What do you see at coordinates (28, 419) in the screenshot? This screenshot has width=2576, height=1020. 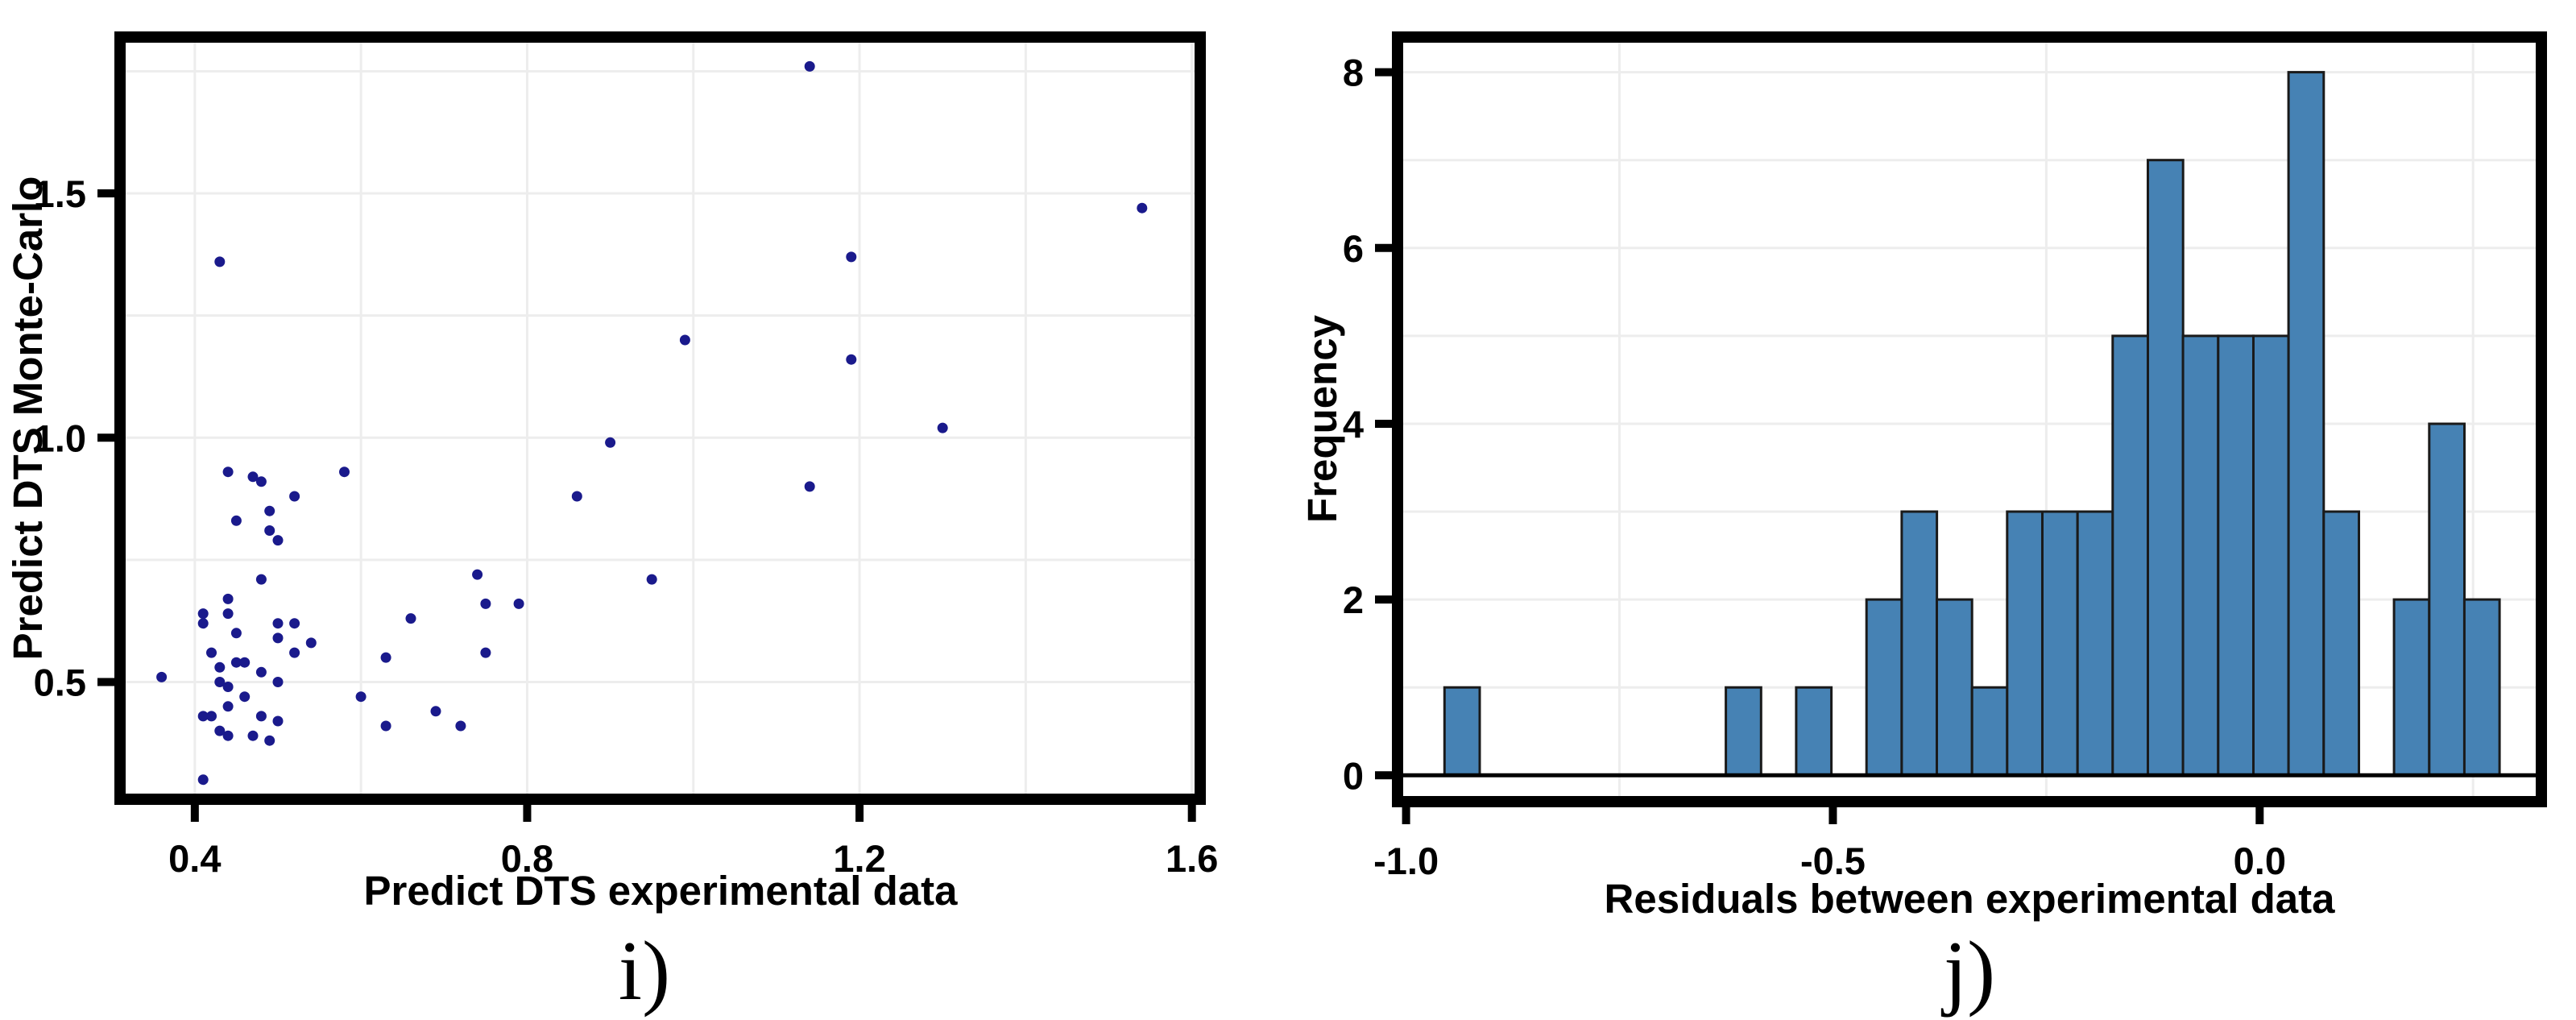 I see `scatter-y-axis-title: Predict DTS Monte-Carlo` at bounding box center [28, 419].